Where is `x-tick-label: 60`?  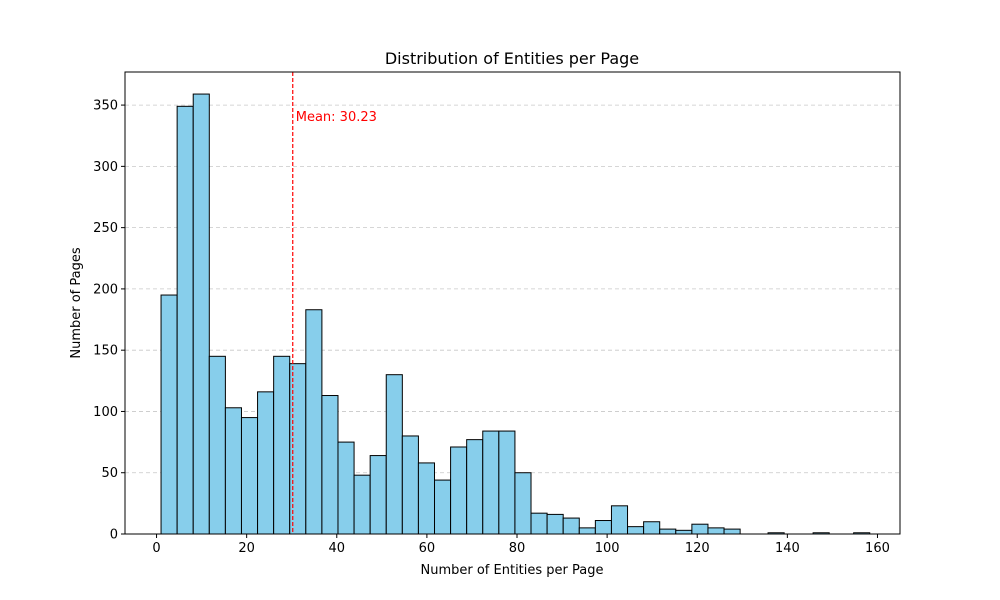
x-tick-label: 60 is located at coordinates (427, 548).